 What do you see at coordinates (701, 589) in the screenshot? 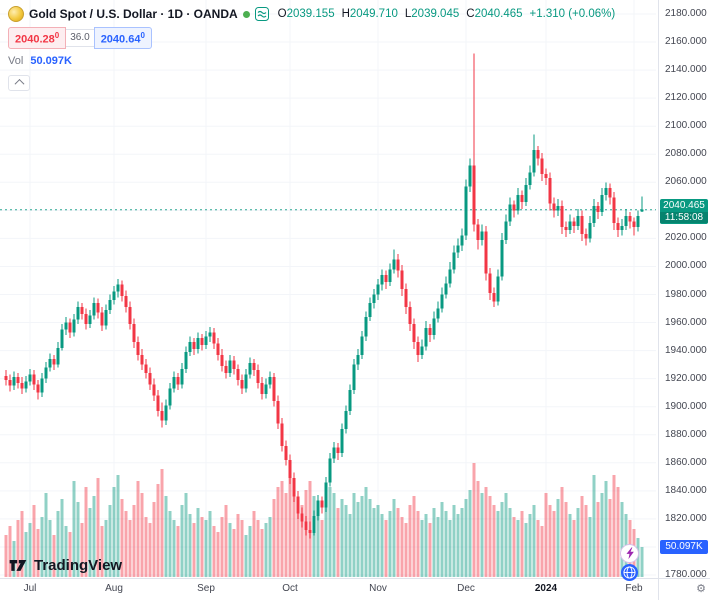
I see `axis-settings-gear-icon: ⚙` at bounding box center [701, 589].